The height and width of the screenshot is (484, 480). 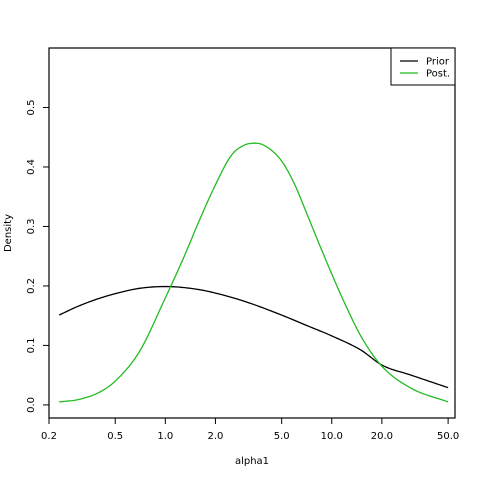 I want to click on y-tick-label: 0.0, so click(x=31, y=405).